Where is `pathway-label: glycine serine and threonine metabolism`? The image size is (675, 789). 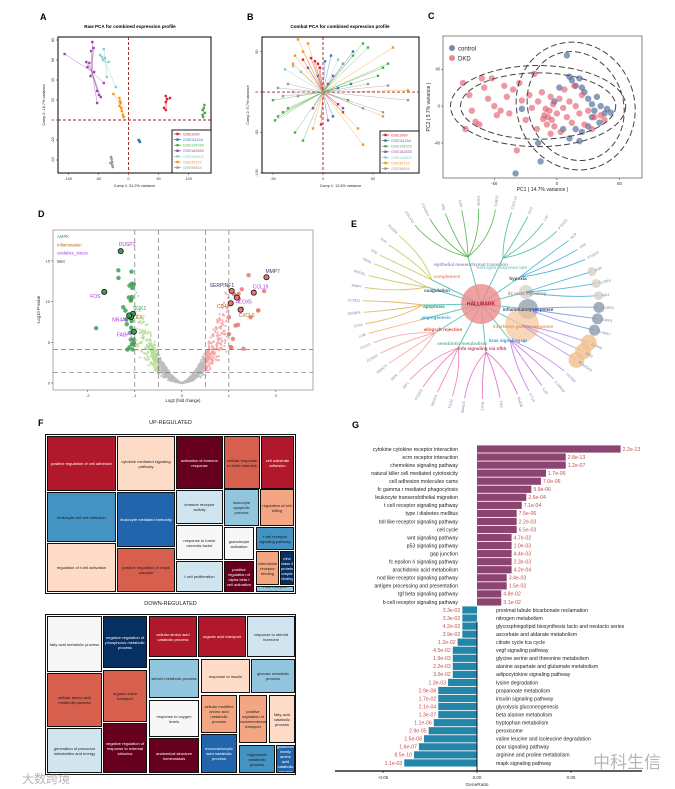
pathway-label: glycine serine and threonine metabolism is located at coordinates (542, 659).